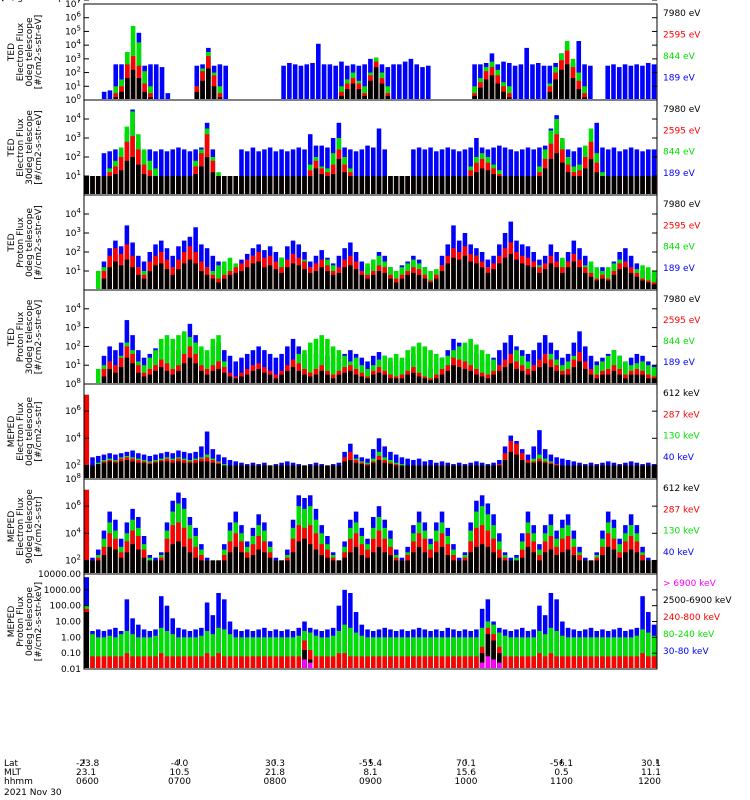  What do you see at coordinates (39, 526) in the screenshot?
I see `y-axis-label-line: [#/cm2-s-str]` at bounding box center [39, 526].